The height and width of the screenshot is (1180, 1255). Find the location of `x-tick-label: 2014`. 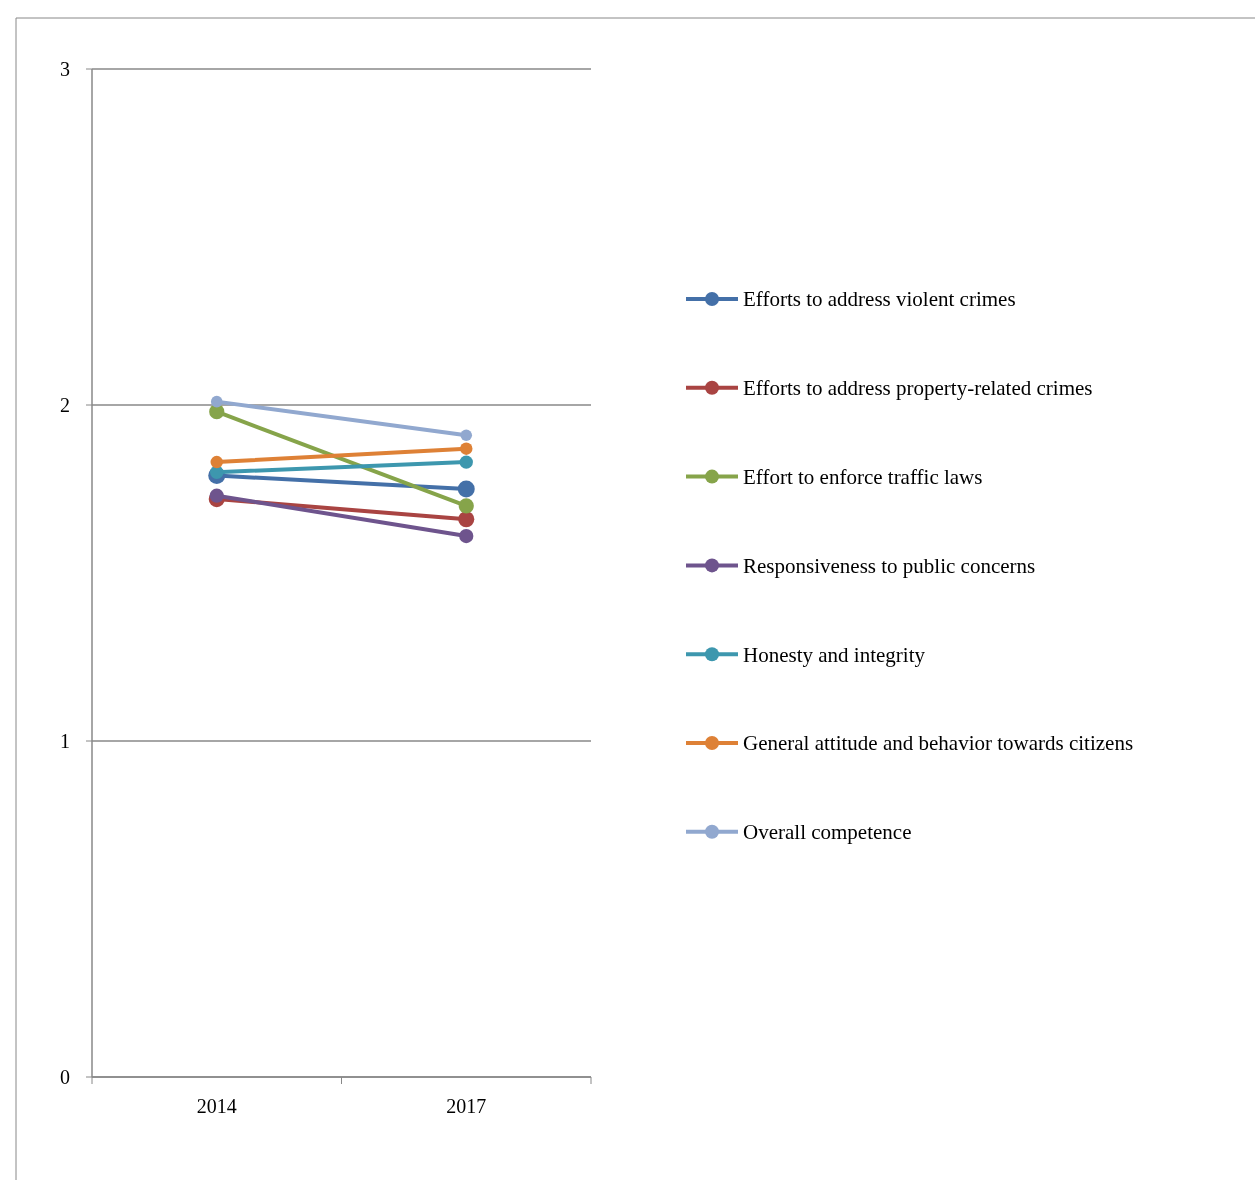

x-tick-label: 2014 is located at coordinates (216, 1106).